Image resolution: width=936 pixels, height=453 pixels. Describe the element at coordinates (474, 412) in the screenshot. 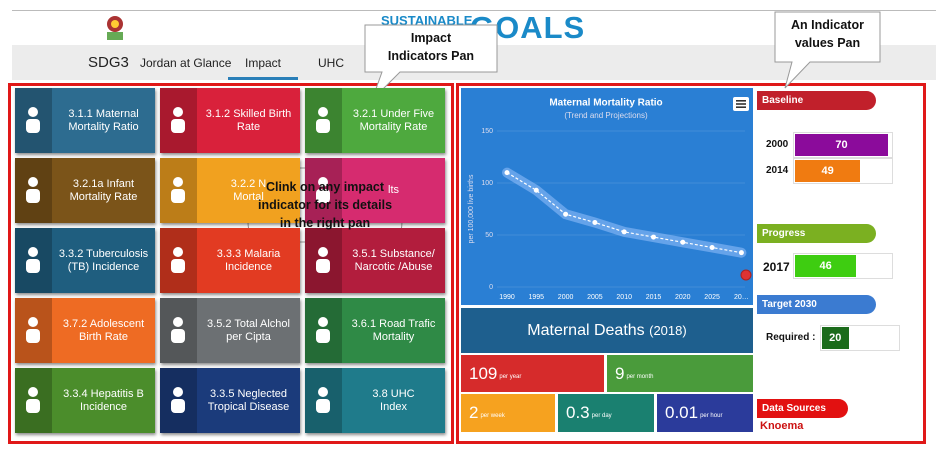

I see `stat-value: 2` at that location.